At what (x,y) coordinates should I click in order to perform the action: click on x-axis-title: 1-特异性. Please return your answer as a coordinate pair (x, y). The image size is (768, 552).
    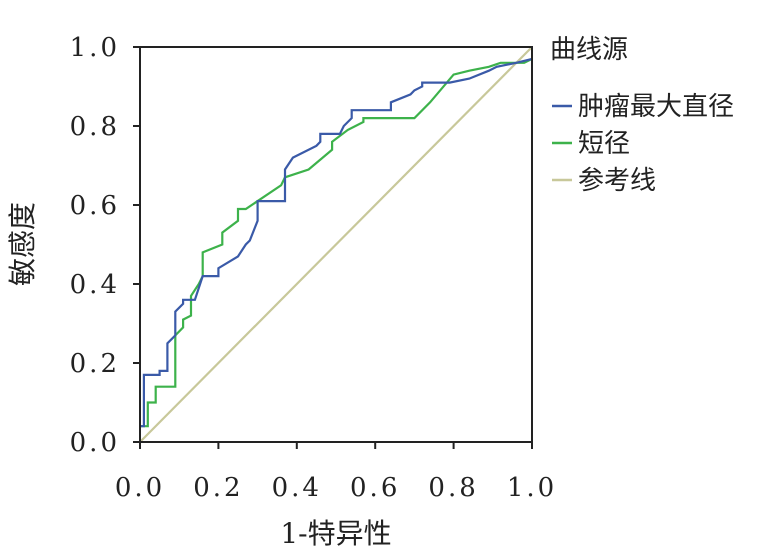
    Looking at the image, I should click on (335, 533).